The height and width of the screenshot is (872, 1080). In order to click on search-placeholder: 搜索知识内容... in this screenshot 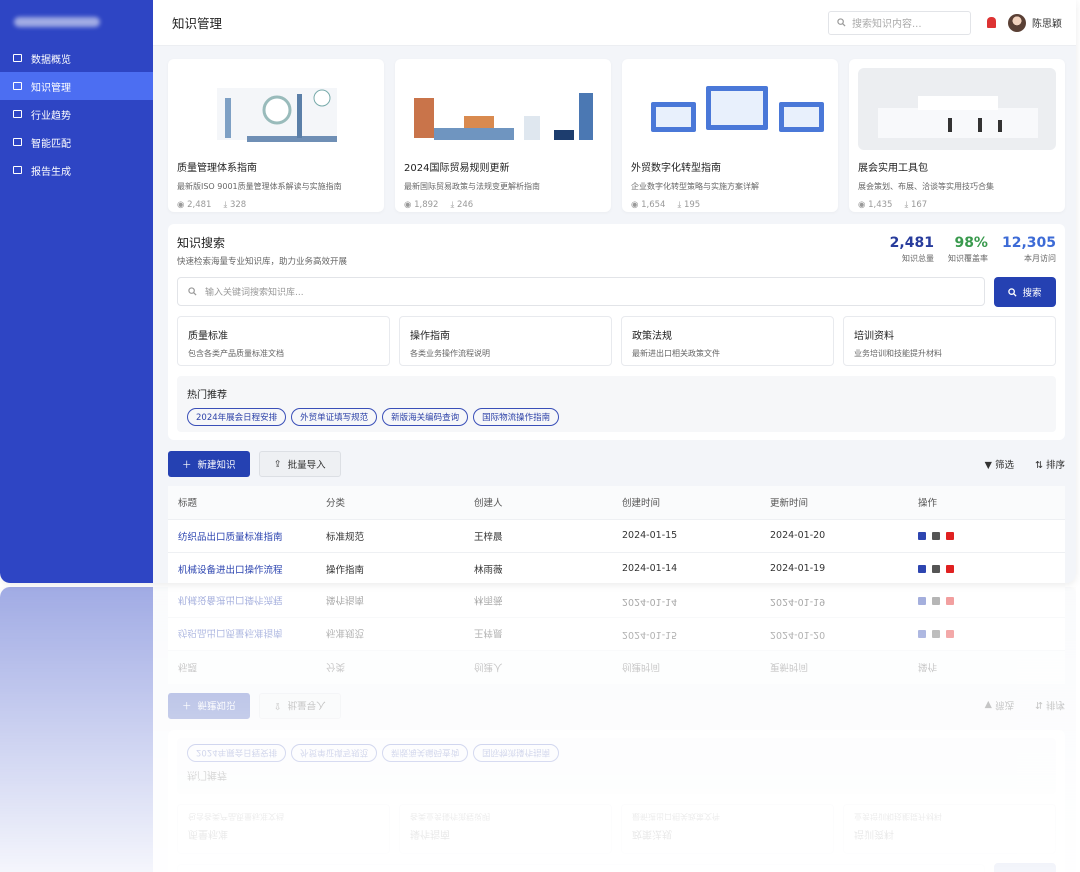, I will do `click(887, 24)`.